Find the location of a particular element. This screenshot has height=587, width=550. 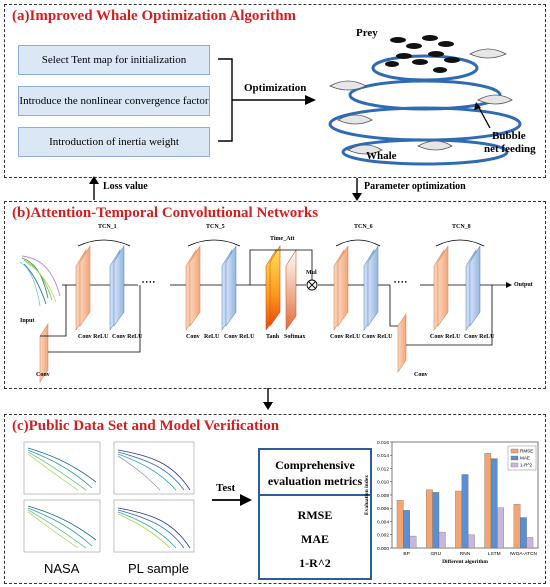

metrics-title-1: Comprehensive is located at coordinates (315, 465).